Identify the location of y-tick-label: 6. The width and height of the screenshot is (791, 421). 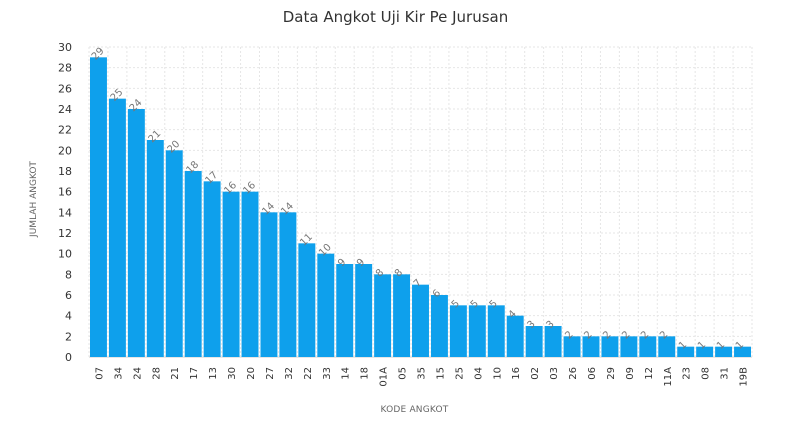
(68, 295).